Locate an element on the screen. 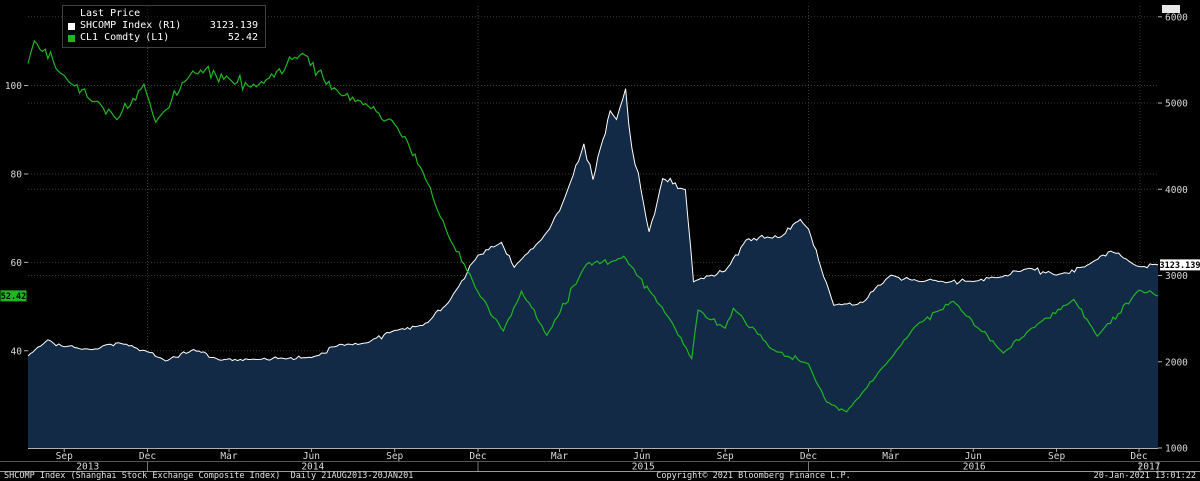 The width and height of the screenshot is (1200, 481). right-axis-label: 5000 is located at coordinates (1176, 104).